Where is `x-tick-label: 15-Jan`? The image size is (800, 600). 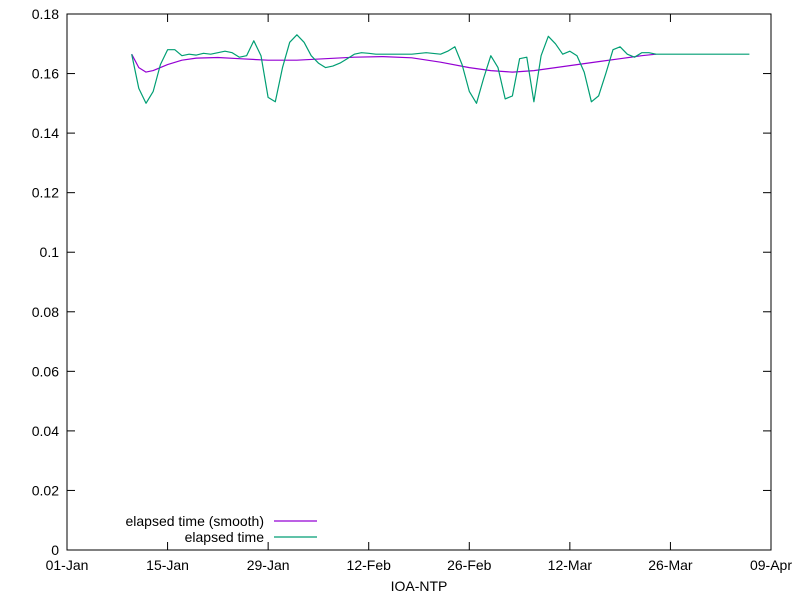
x-tick-label: 15-Jan is located at coordinates (167, 565).